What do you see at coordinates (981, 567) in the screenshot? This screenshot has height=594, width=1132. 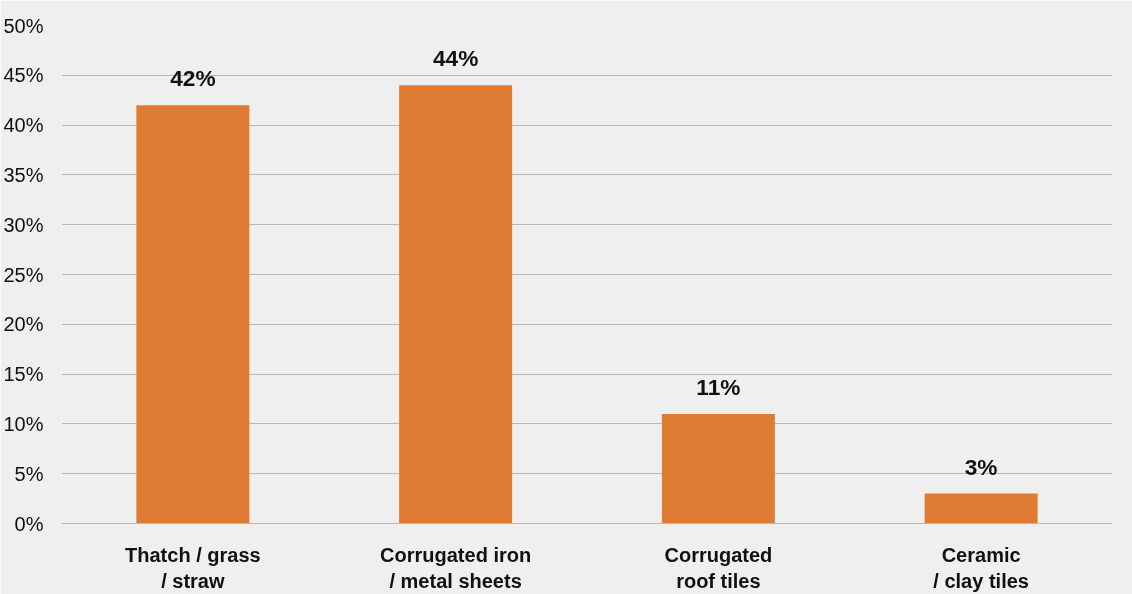 I see `x-tick-label: Ceramic / clay tiles` at bounding box center [981, 567].